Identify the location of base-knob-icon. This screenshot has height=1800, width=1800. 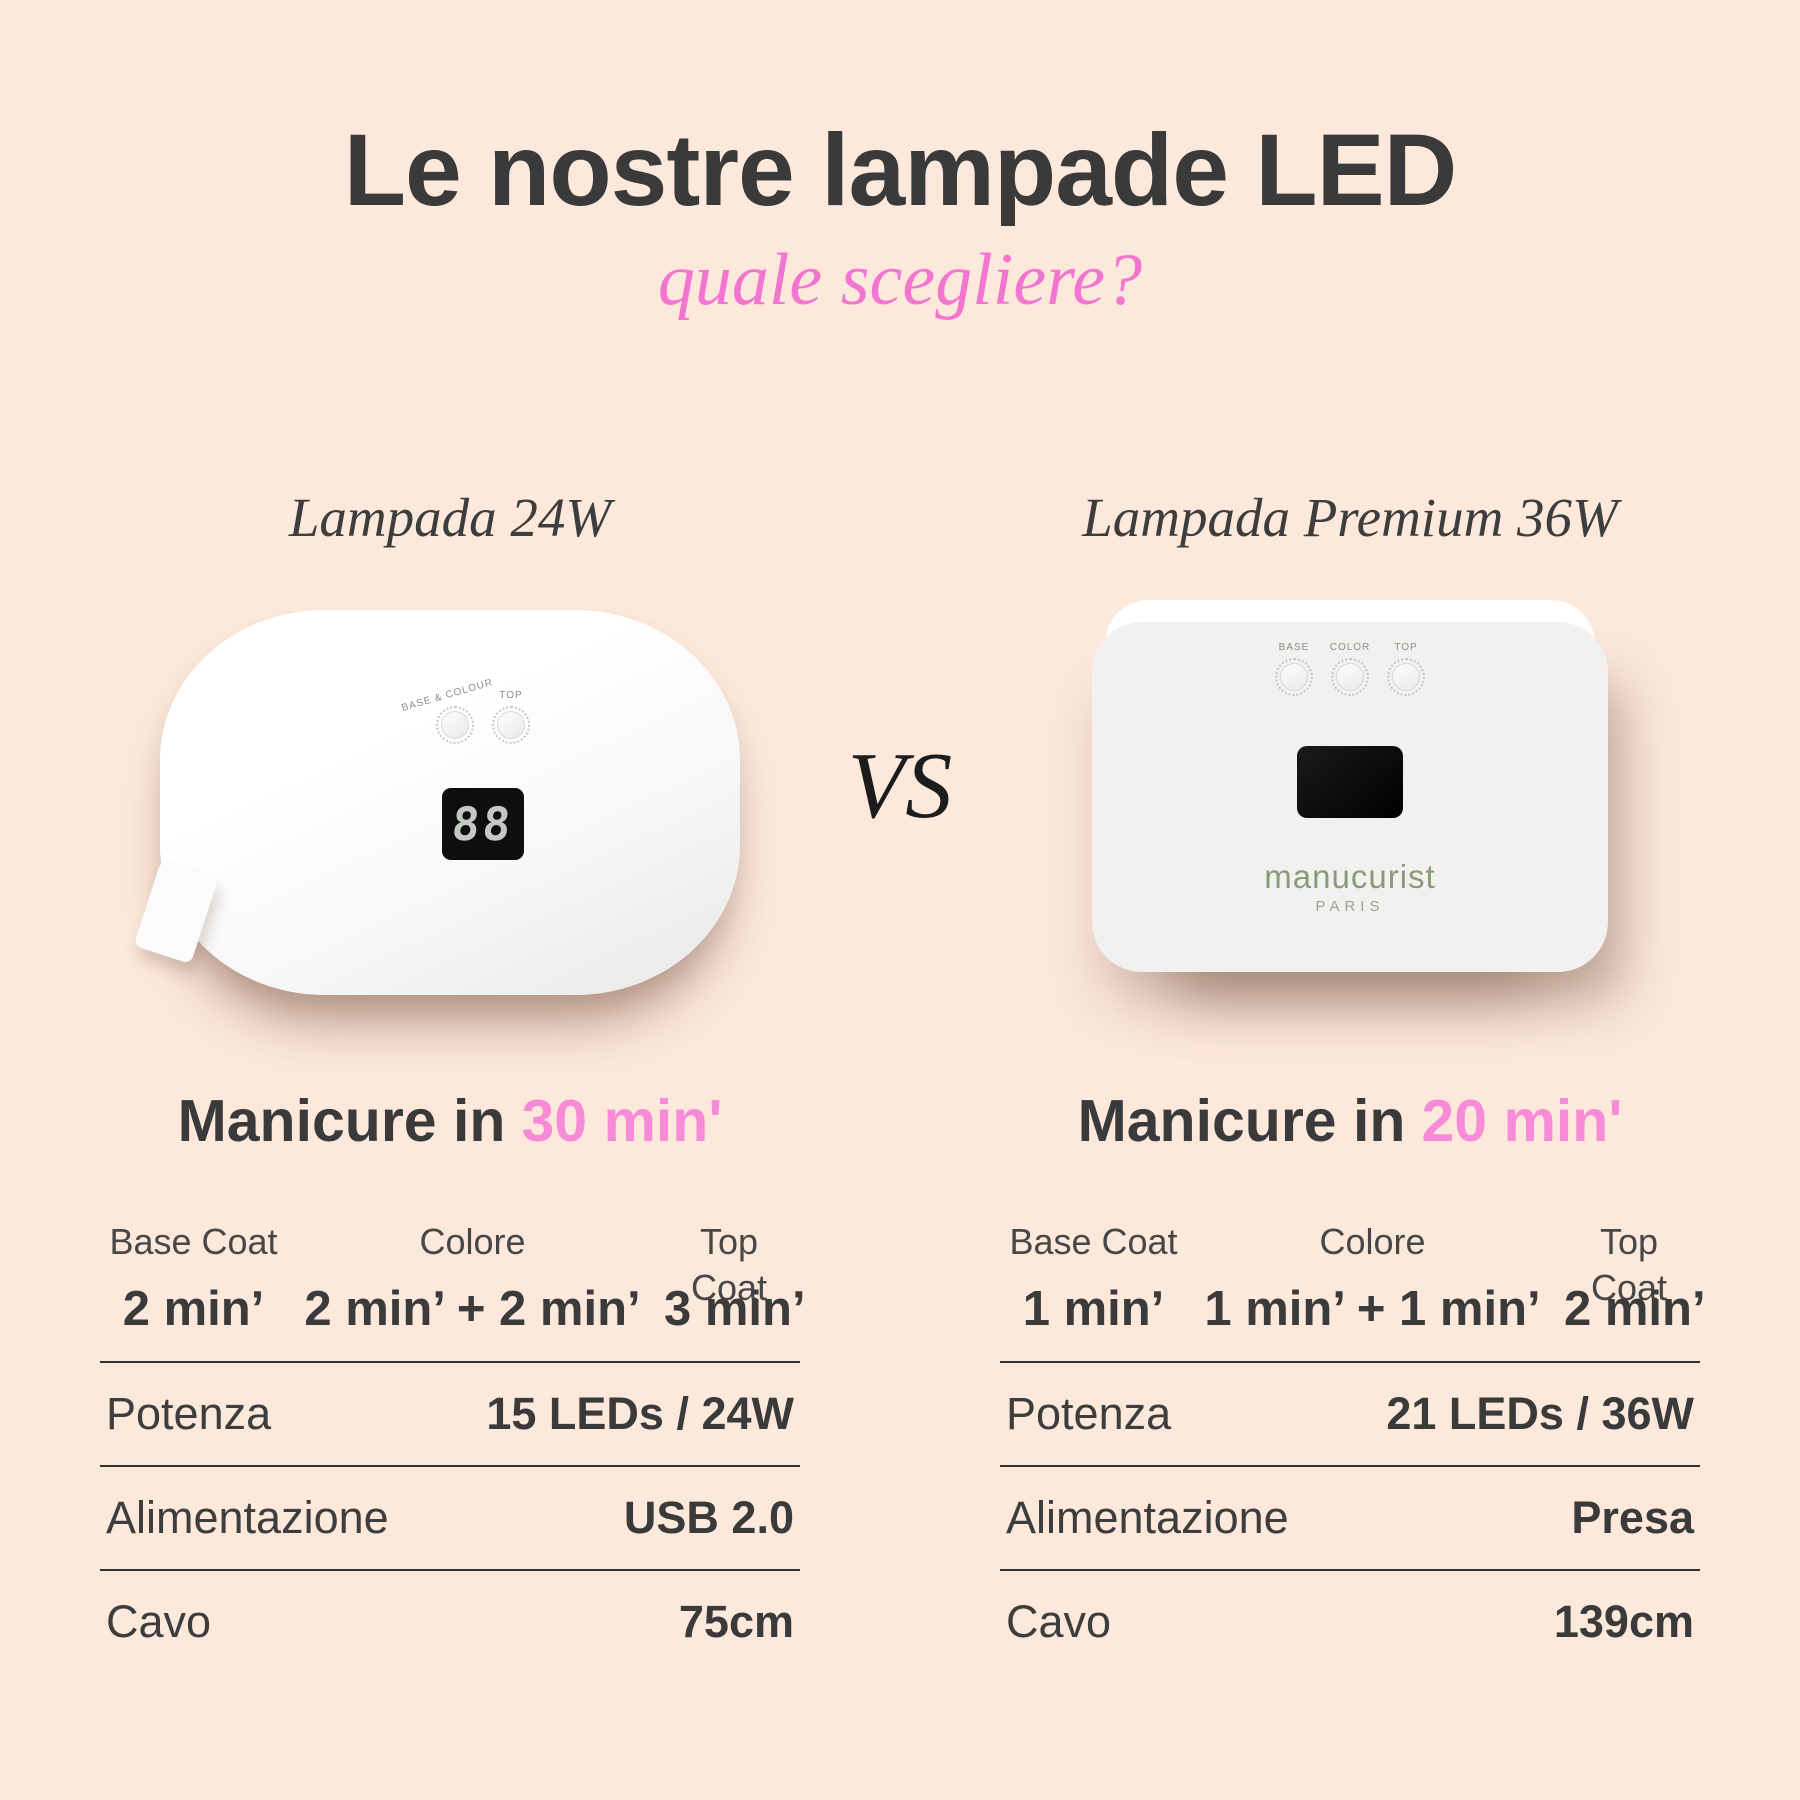
(1294, 677).